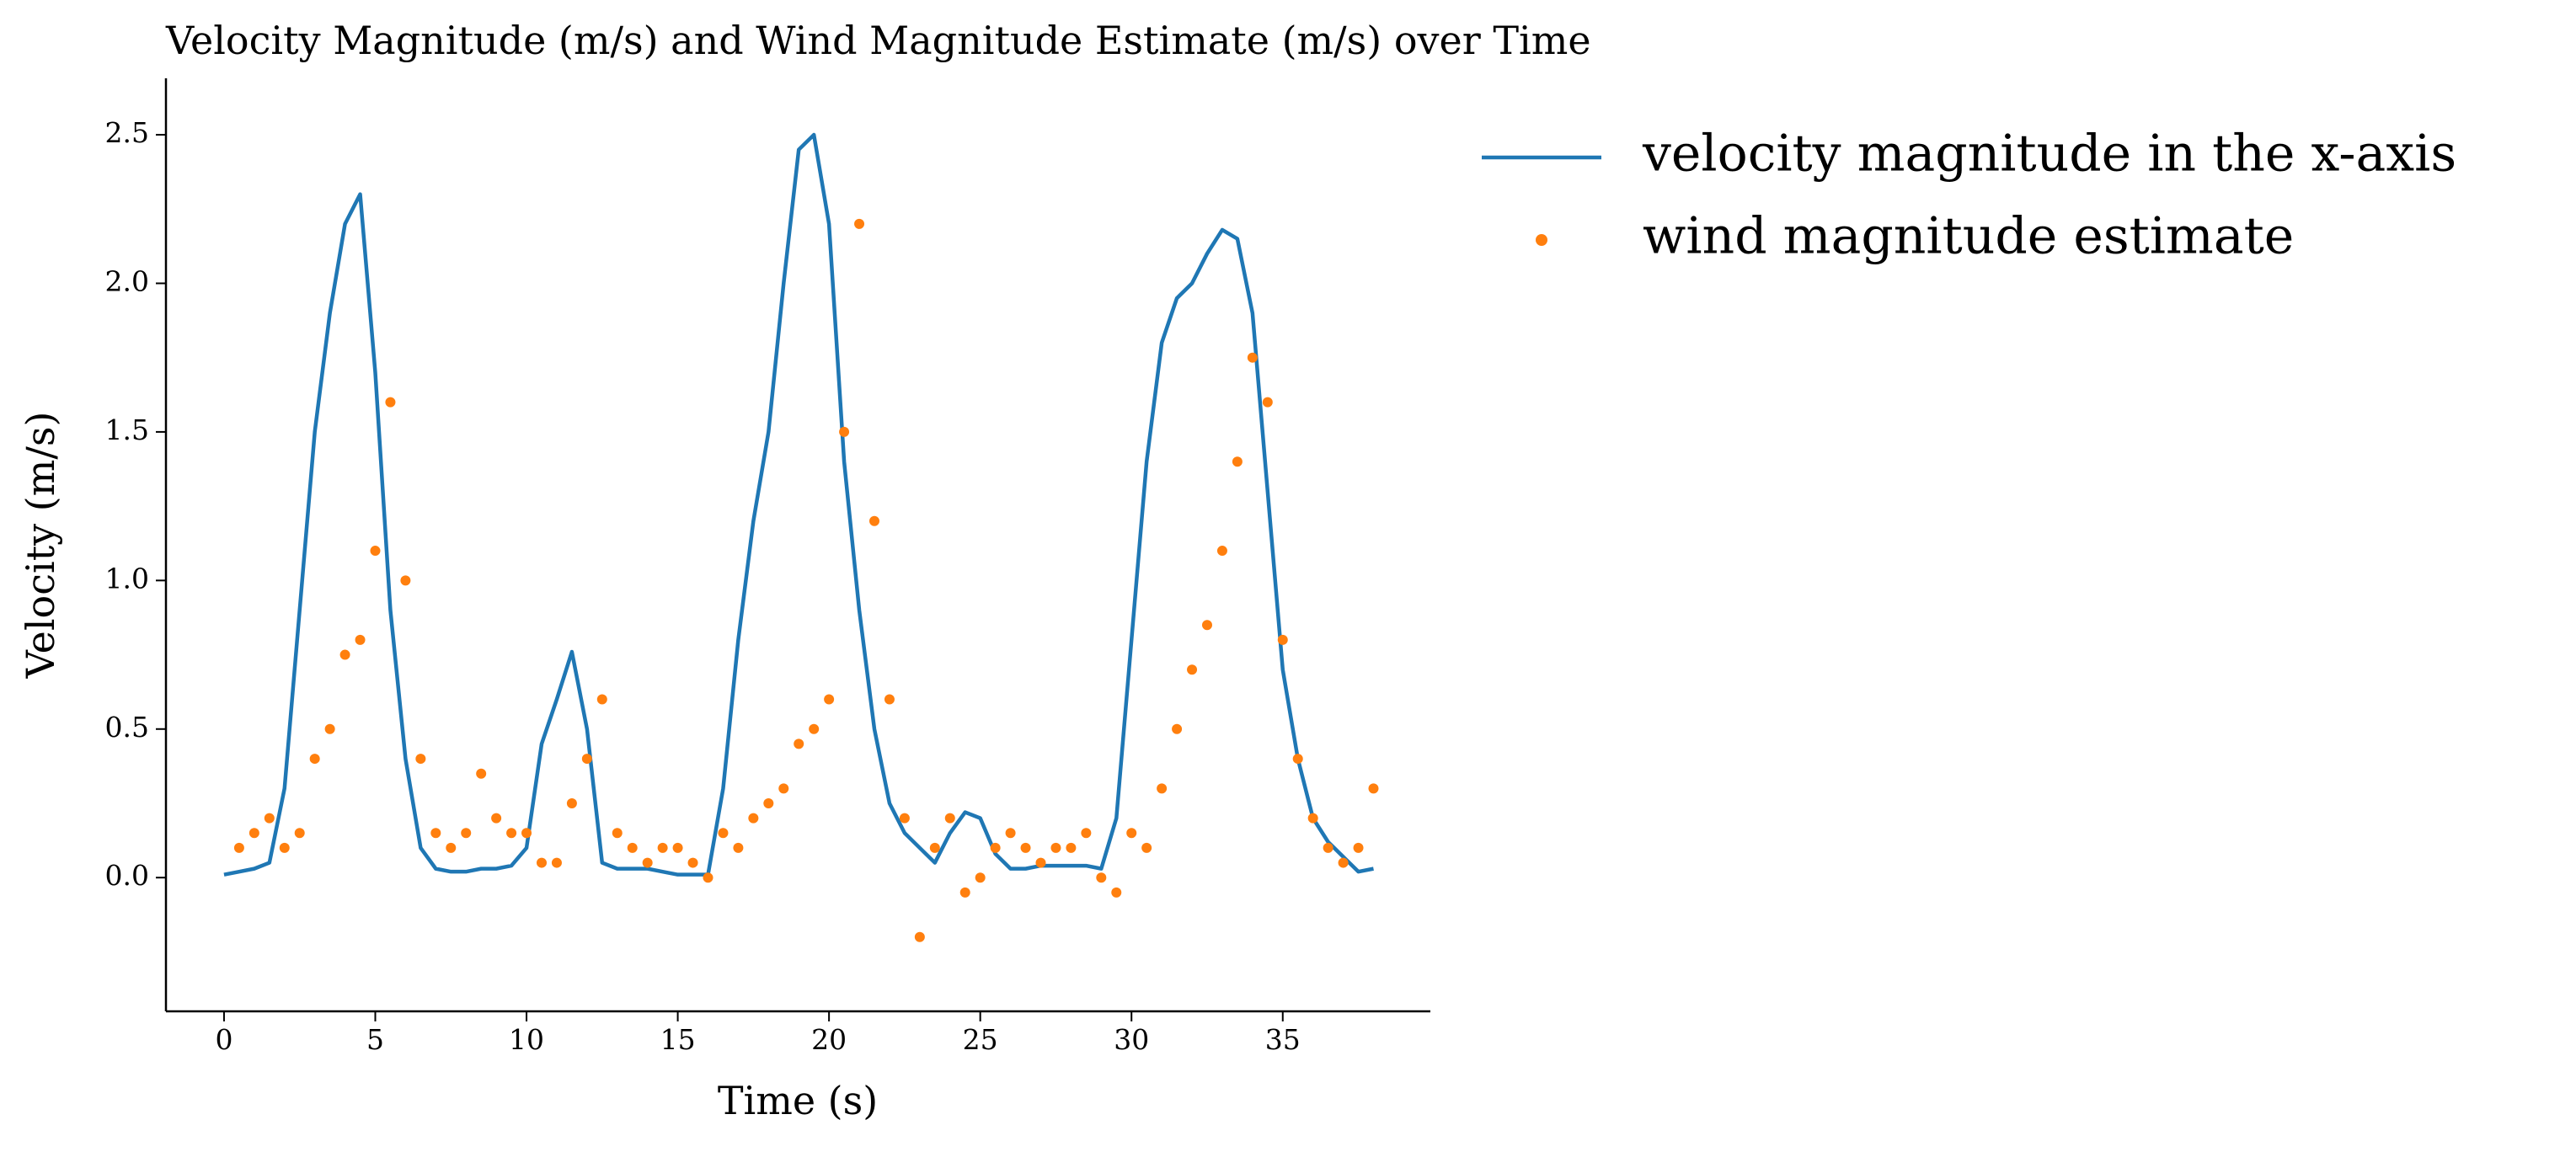 This screenshot has height=1157, width=2576. I want to click on y-tick-label: 2.0, so click(127, 280).